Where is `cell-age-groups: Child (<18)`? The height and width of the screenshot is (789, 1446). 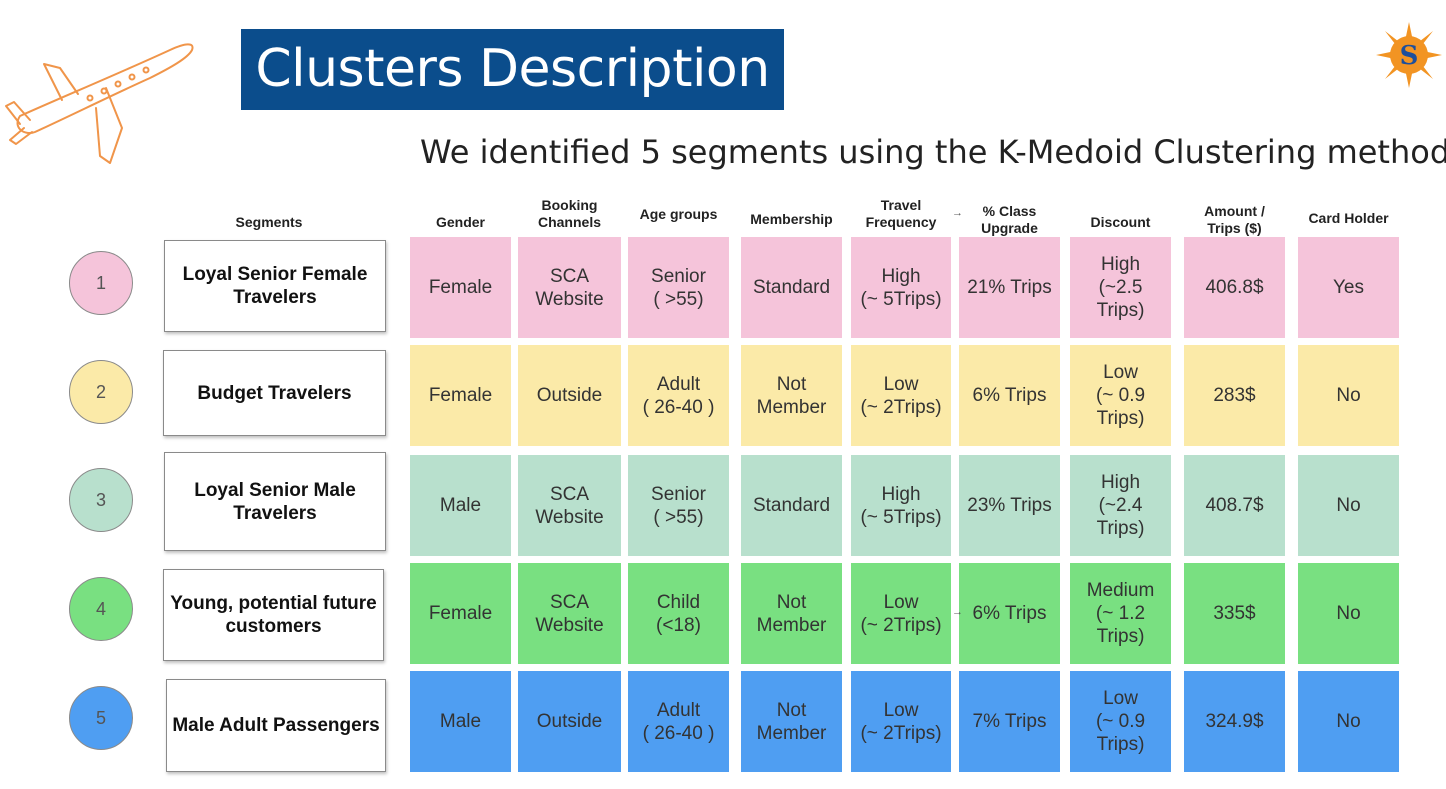 cell-age-groups: Child (<18) is located at coordinates (678, 613).